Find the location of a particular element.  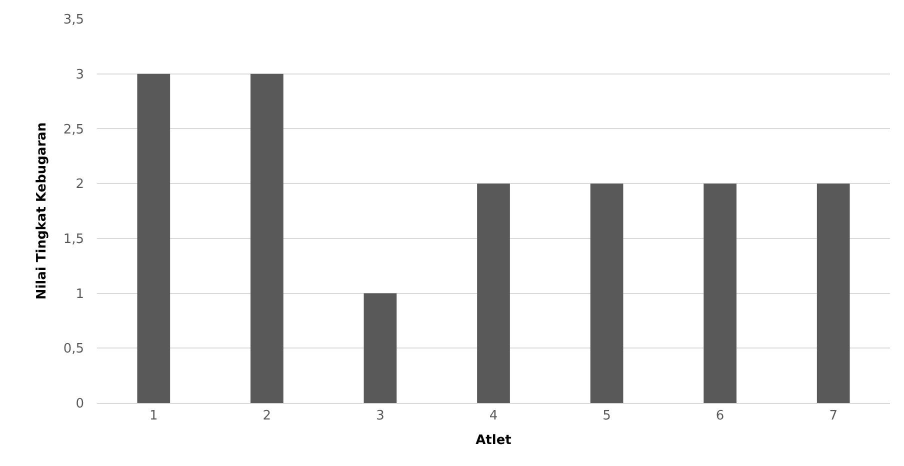

x-tick-label: 4 is located at coordinates (493, 416).